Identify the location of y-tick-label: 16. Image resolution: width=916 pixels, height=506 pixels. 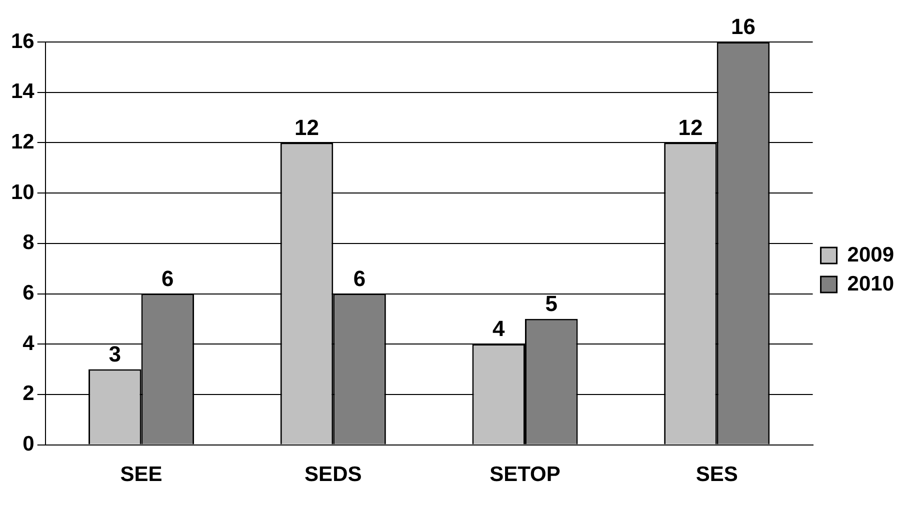
(22, 41).